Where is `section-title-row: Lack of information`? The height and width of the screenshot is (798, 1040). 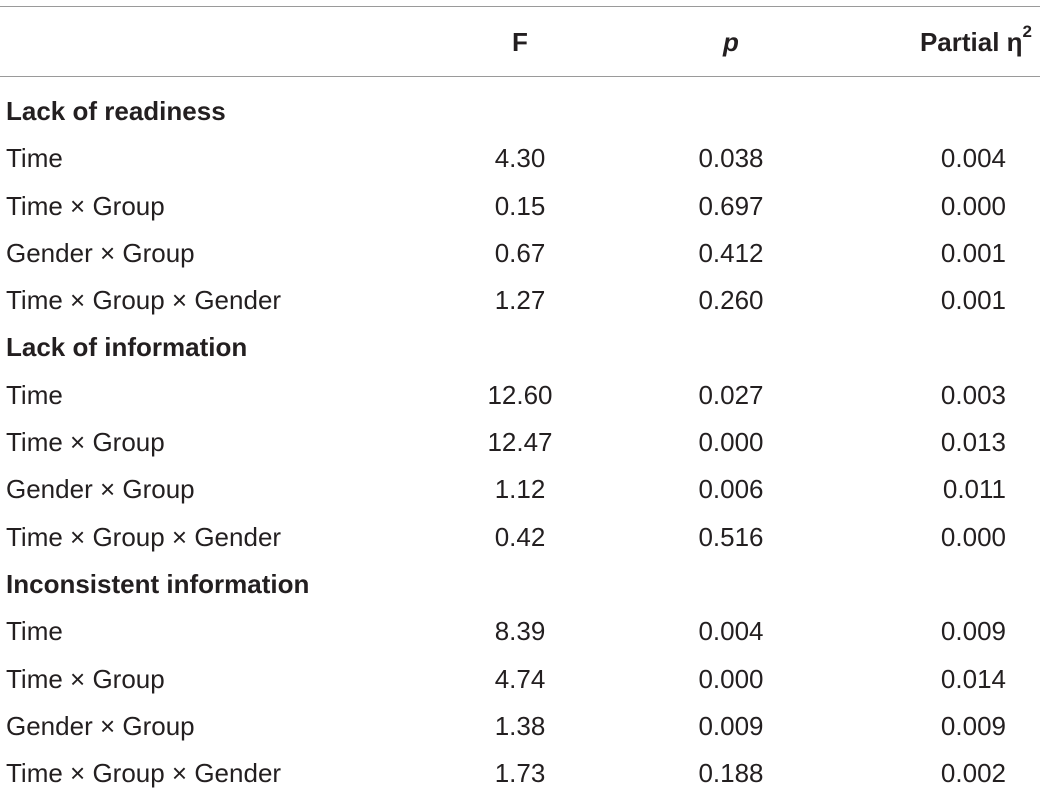
section-title-row: Lack of information is located at coordinates (520, 348).